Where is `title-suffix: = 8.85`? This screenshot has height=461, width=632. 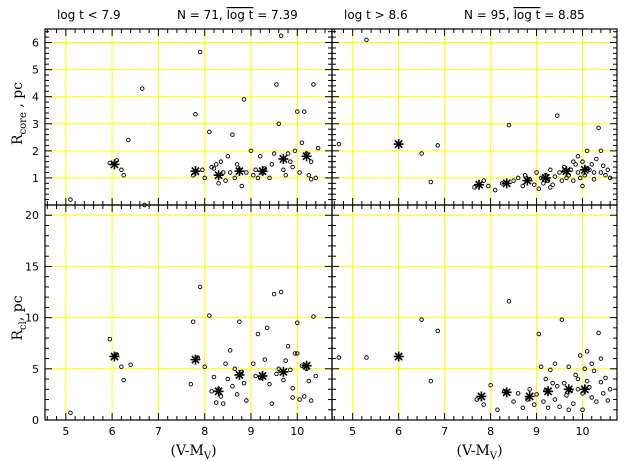 title-suffix: = 8.85 is located at coordinates (562, 15).